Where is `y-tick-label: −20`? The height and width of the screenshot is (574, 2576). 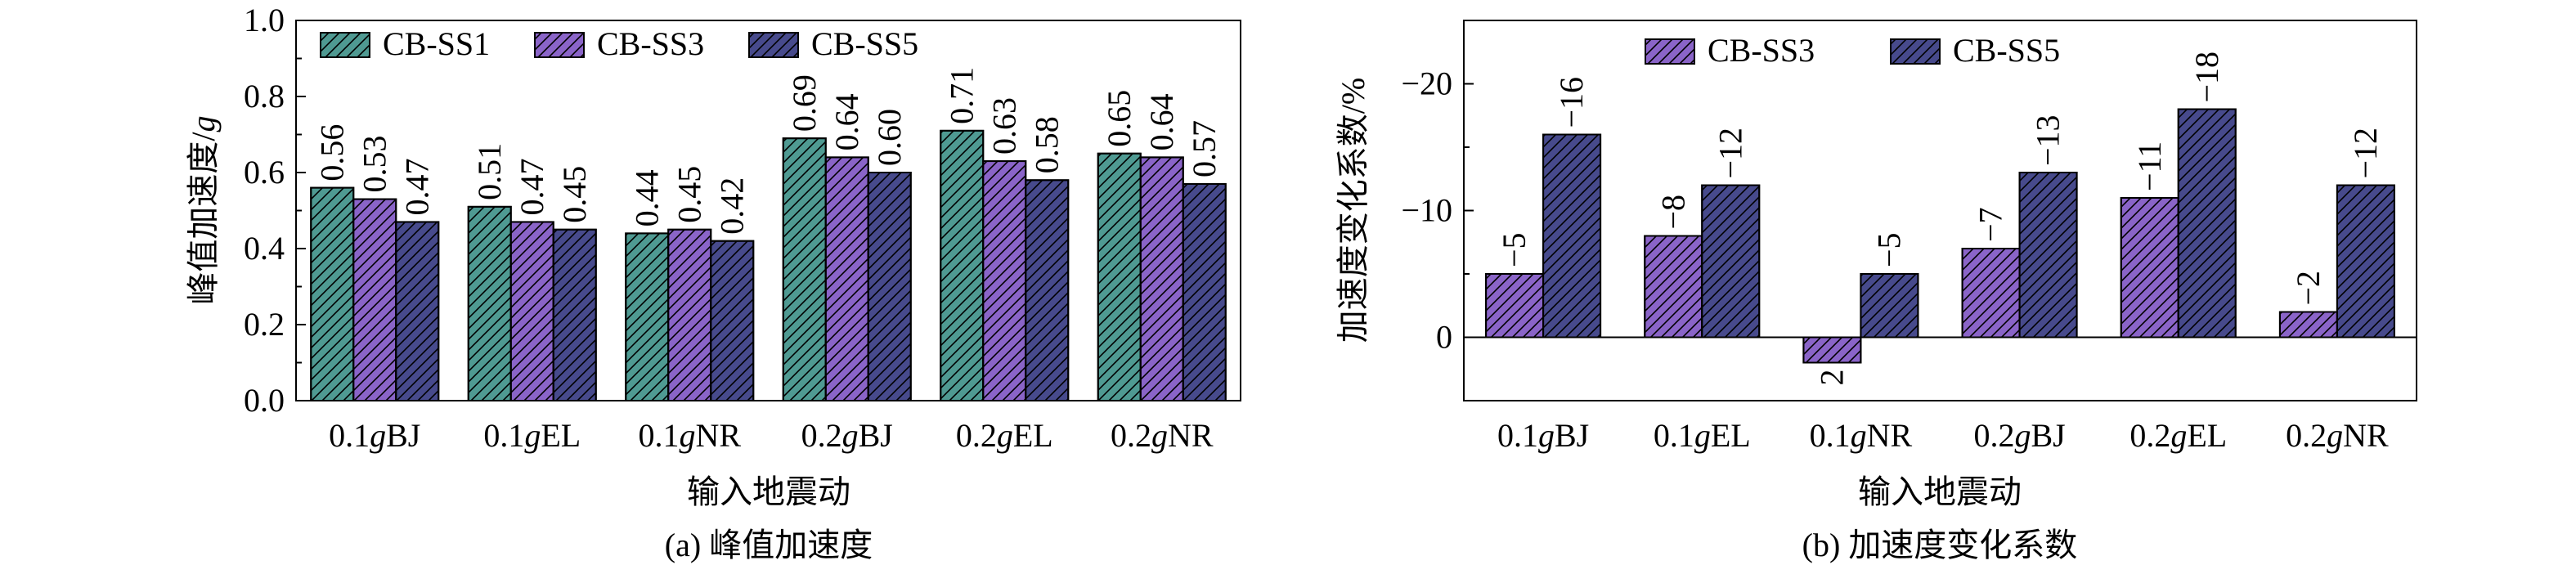
y-tick-label: −20 is located at coordinates (1426, 83).